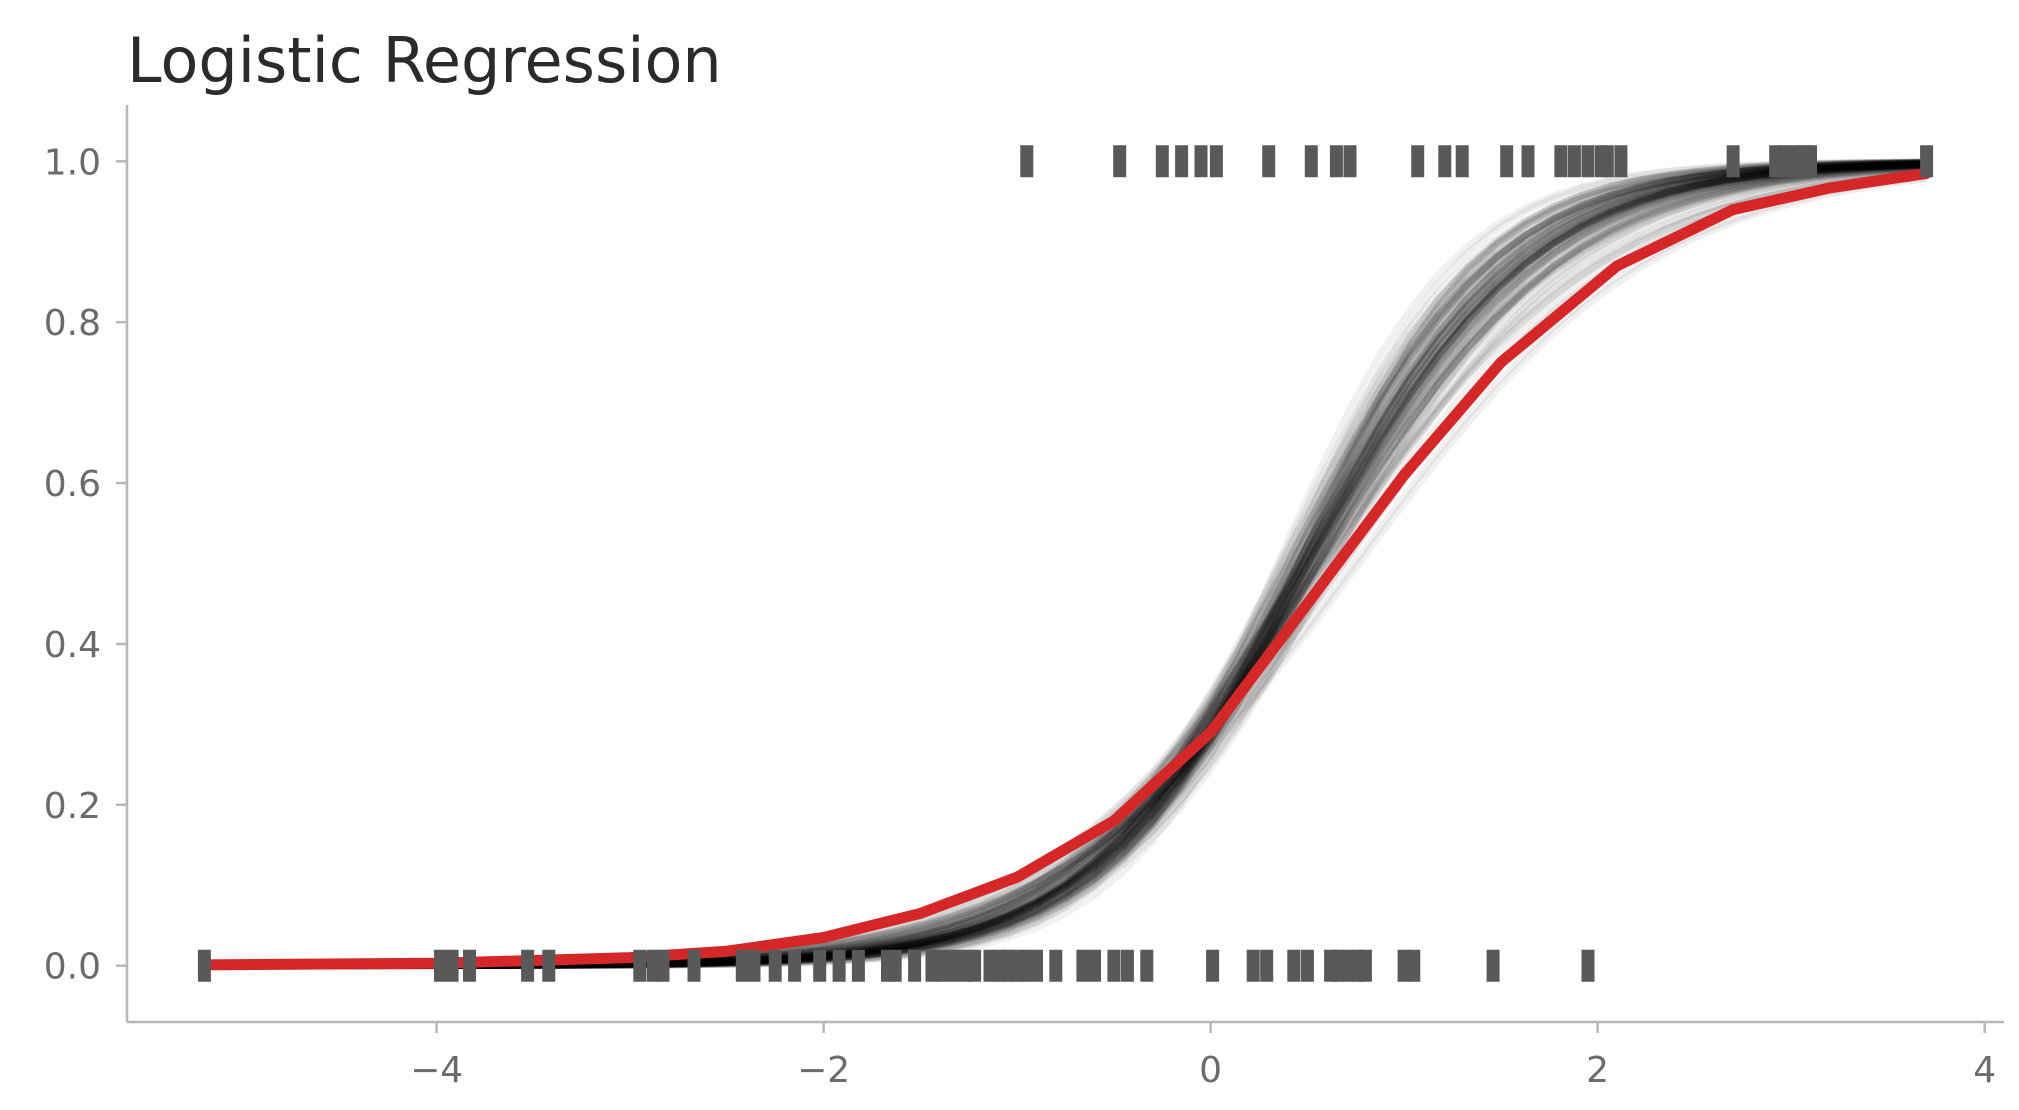  What do you see at coordinates (72, 162) in the screenshot?
I see `y-tick-label: 1.0` at bounding box center [72, 162].